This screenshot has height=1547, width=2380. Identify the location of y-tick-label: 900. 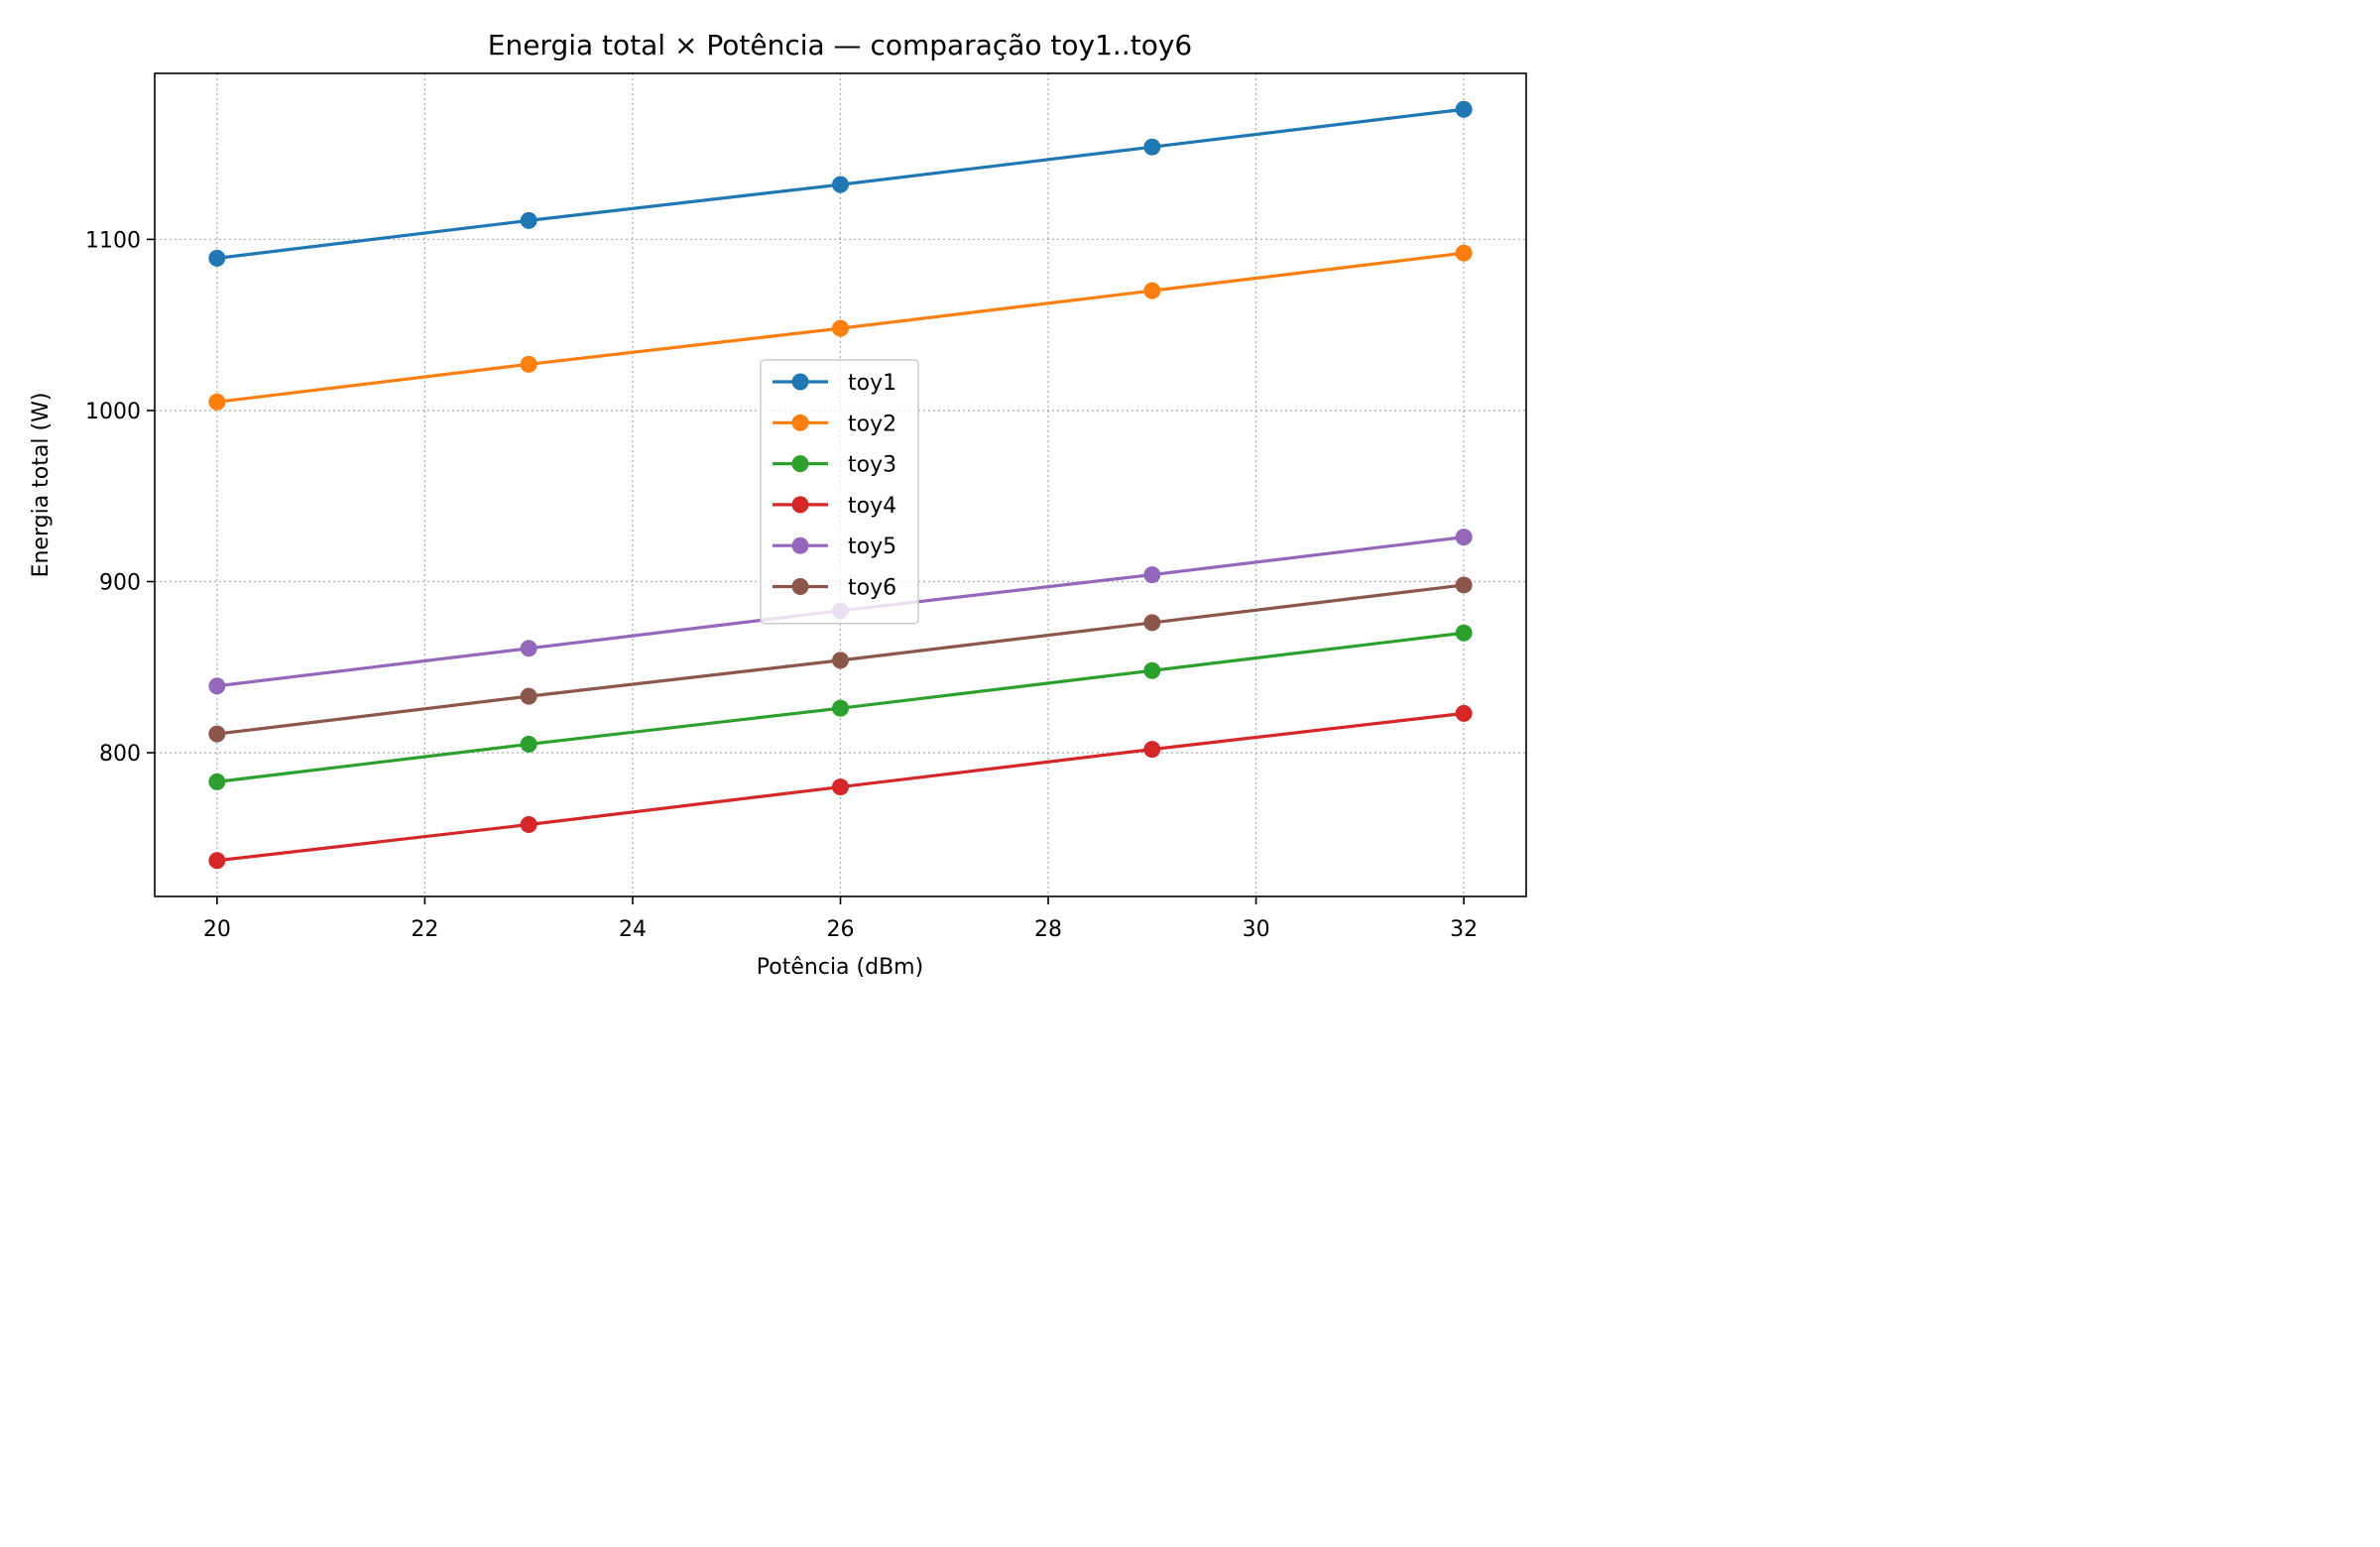
(120, 582).